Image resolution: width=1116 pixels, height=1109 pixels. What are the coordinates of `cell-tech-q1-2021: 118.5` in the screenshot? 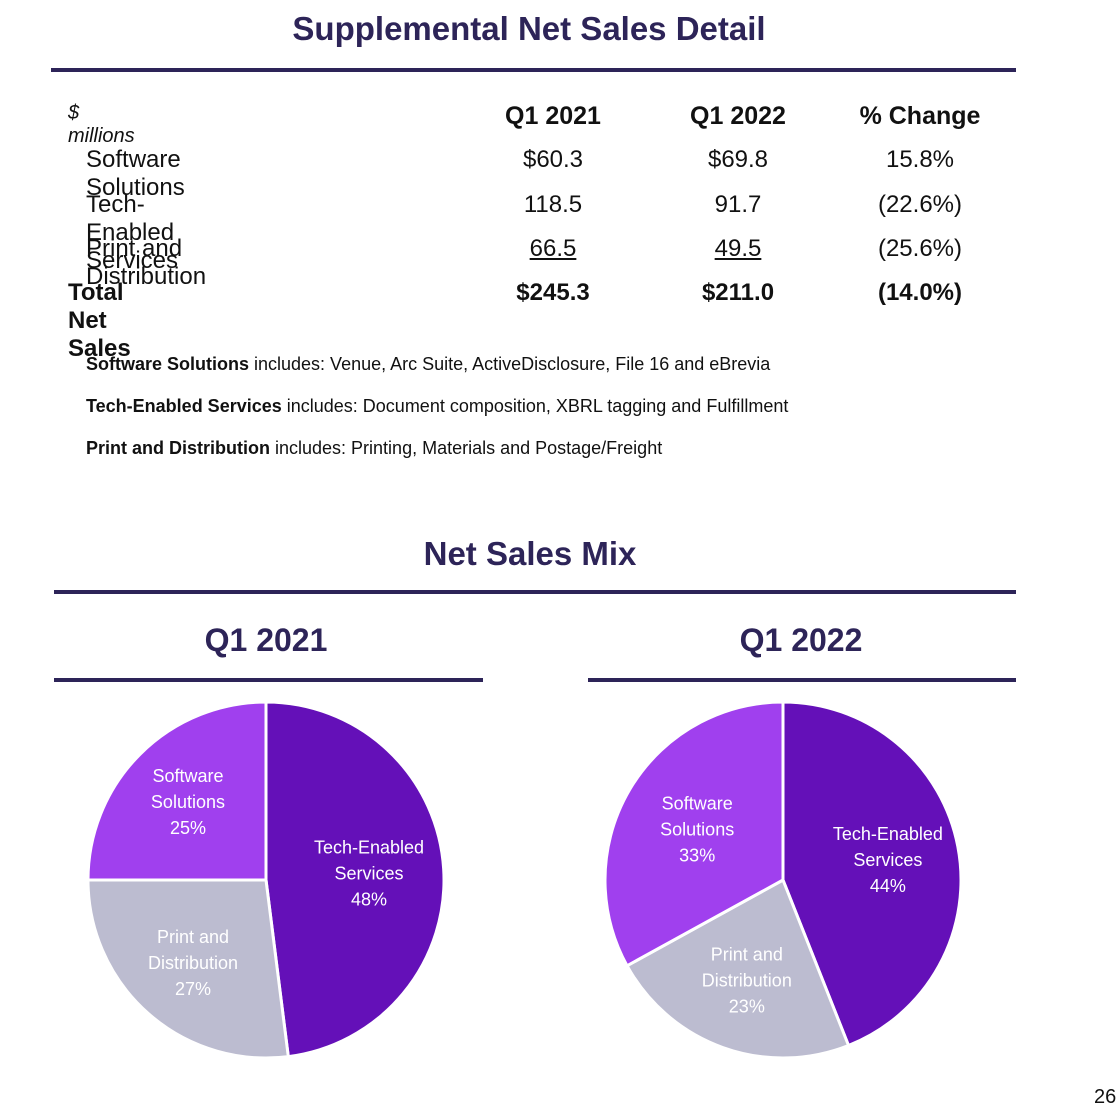 It's located at (553, 204).